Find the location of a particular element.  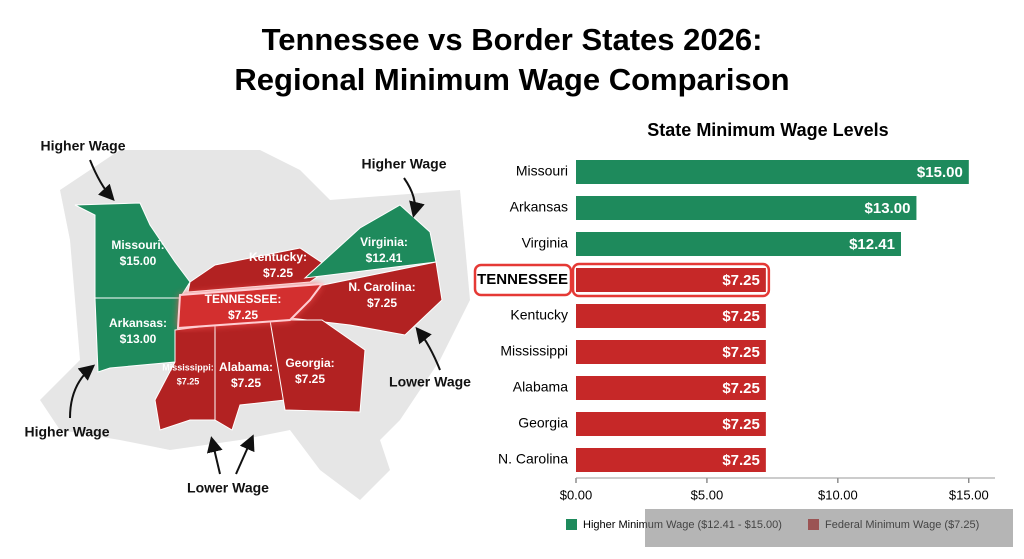

state-label: Kentucky: is located at coordinates (278, 257).